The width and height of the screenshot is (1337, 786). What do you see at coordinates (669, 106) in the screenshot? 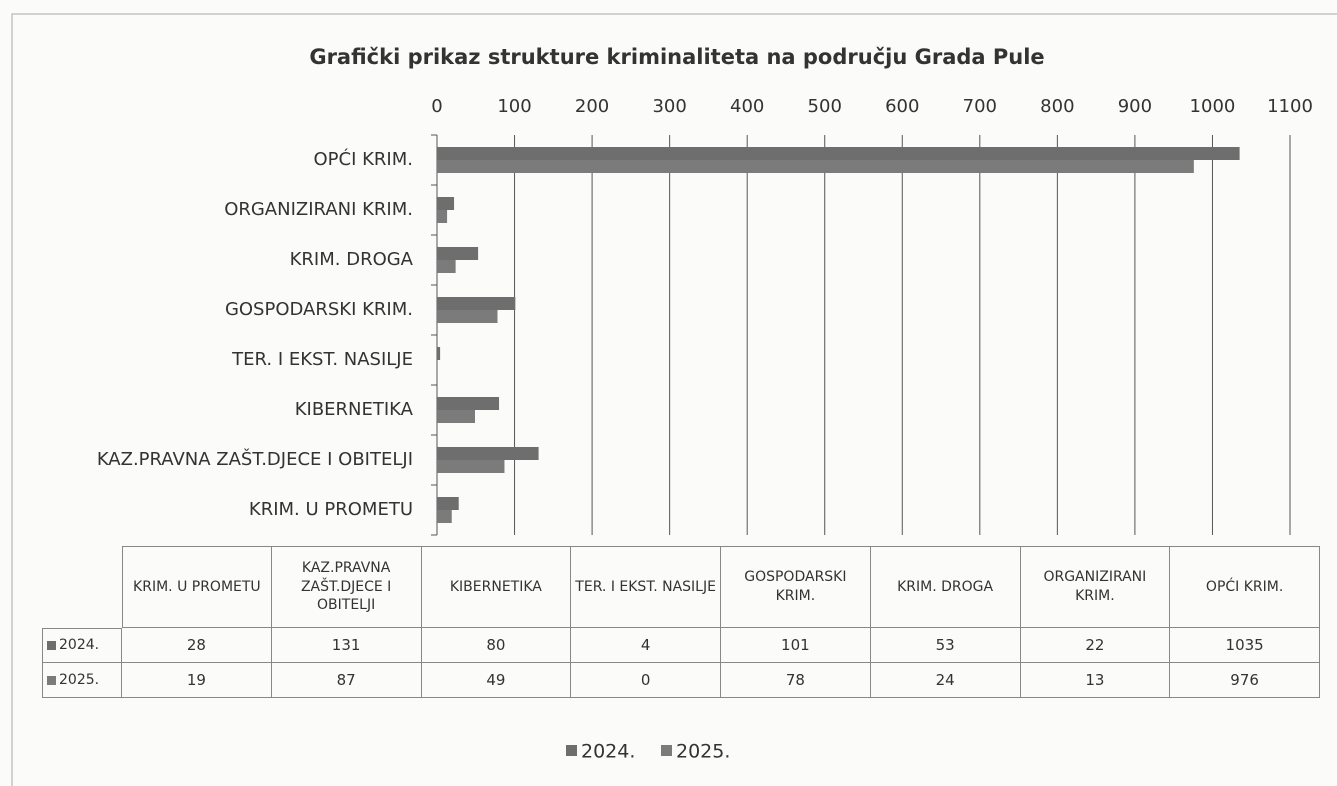
I see `x-tick-label: 300` at bounding box center [669, 106].